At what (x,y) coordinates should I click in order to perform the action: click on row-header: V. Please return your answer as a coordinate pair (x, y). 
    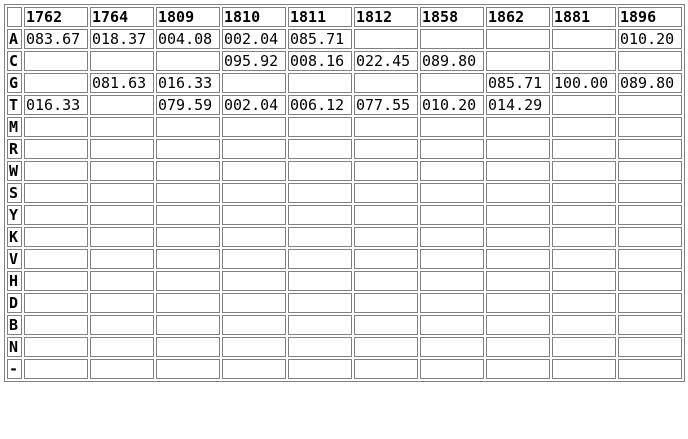
    Looking at the image, I should click on (14, 259).